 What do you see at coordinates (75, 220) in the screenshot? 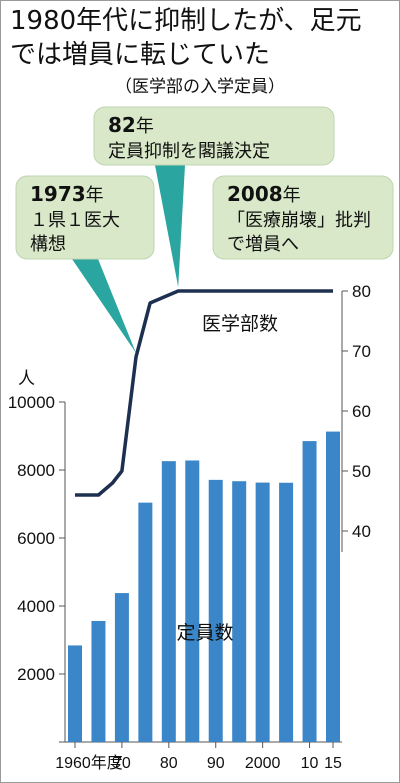
I see `callout-line: １県１医大` at bounding box center [75, 220].